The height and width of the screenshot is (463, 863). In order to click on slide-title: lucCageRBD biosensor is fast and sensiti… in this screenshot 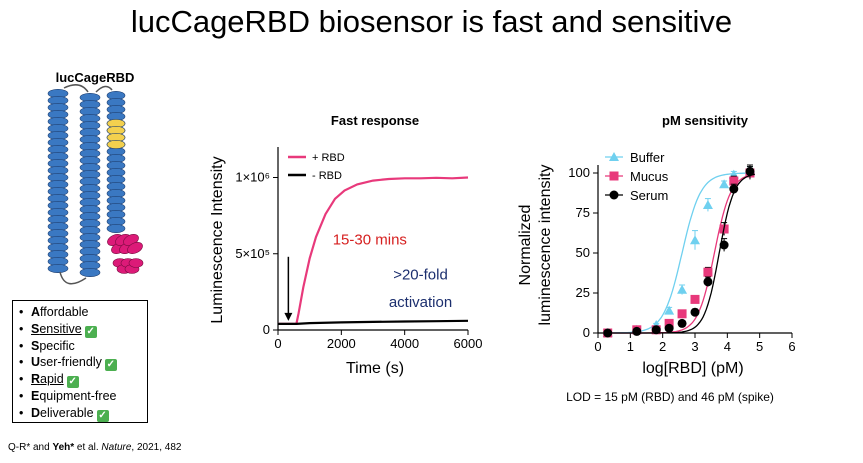, I will do `click(431, 21)`.